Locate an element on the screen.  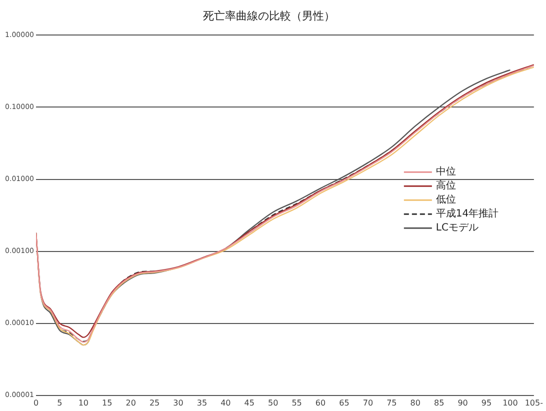
x-tick-label: 40 is located at coordinates (225, 403).